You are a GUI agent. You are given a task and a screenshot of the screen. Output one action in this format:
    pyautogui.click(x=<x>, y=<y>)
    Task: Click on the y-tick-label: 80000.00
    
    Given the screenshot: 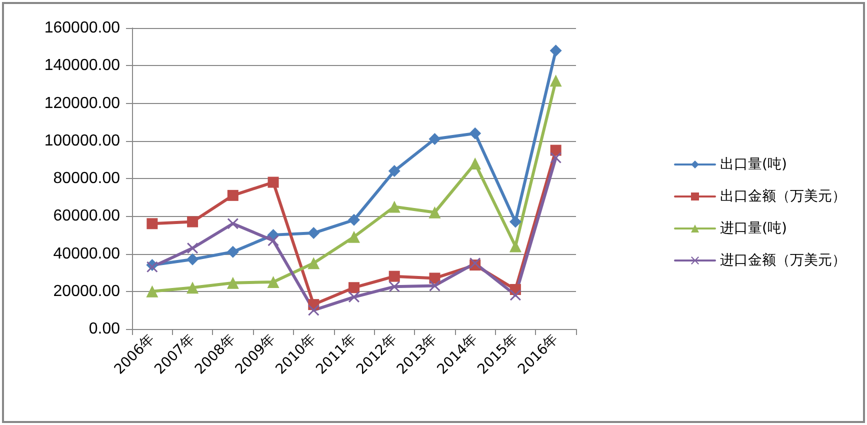 What is the action you would take?
    pyautogui.click(x=86, y=178)
    